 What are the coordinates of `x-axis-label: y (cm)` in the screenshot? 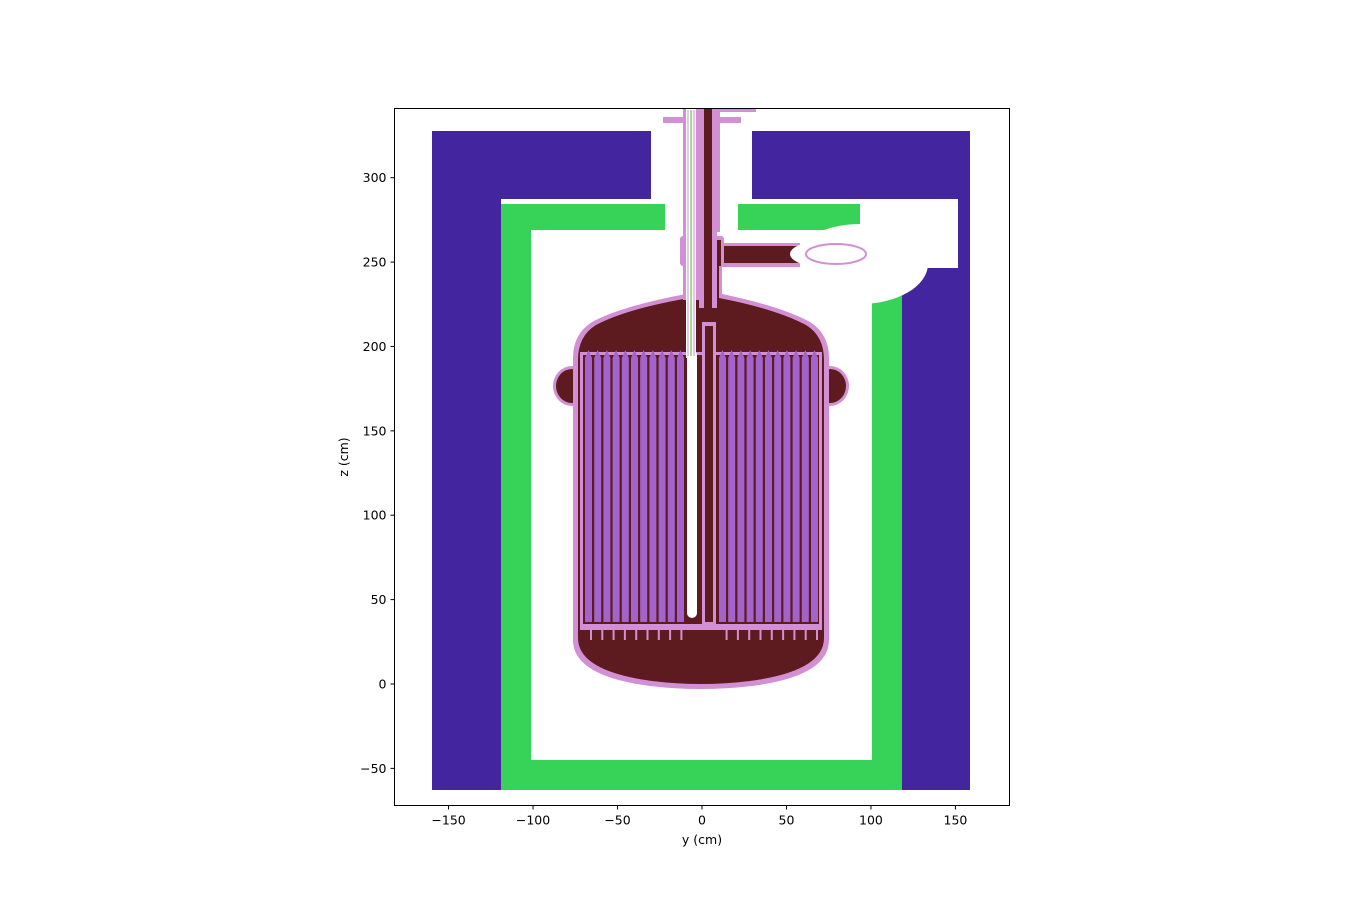 It's located at (702, 839).